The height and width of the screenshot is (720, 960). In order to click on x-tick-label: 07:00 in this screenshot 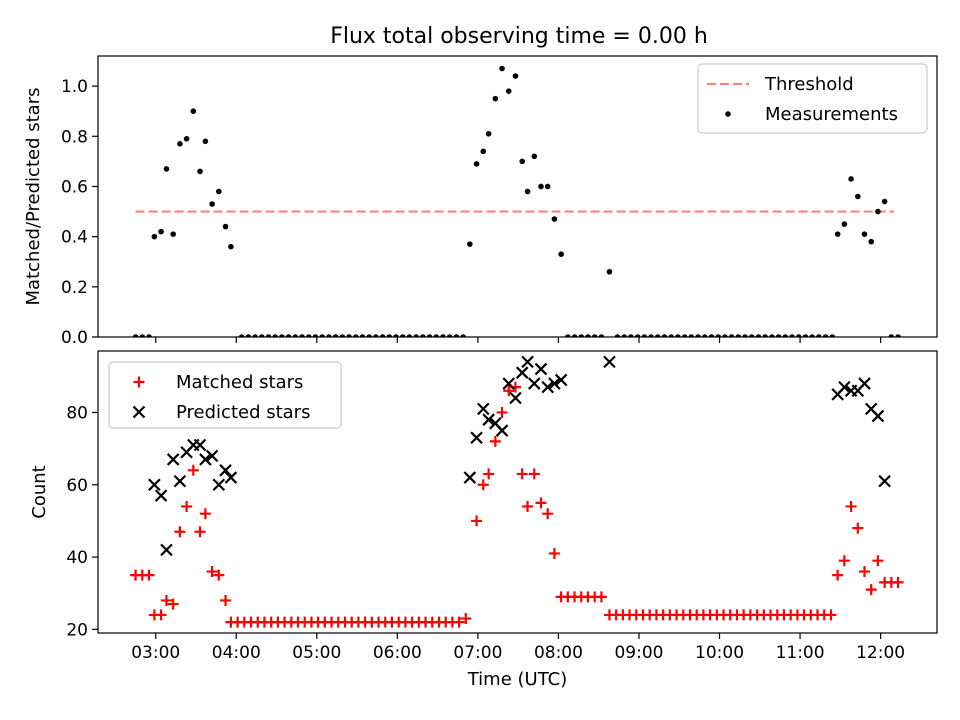, I will do `click(477, 653)`.